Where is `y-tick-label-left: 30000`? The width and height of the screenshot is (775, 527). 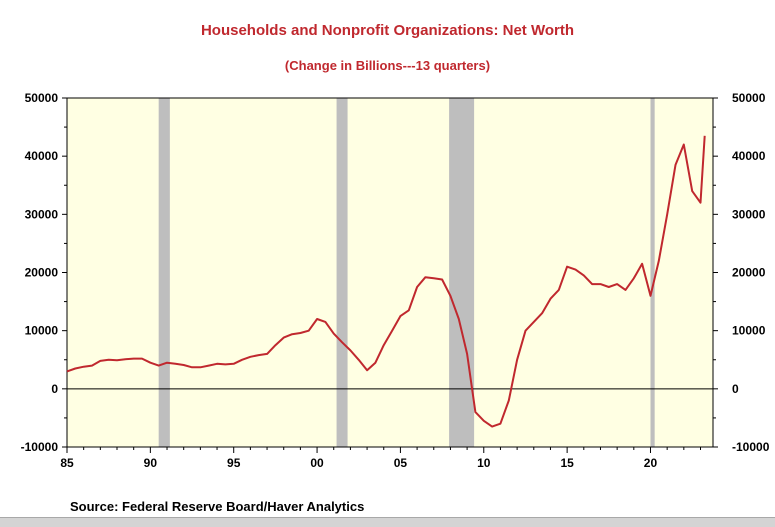 y-tick-label-left: 30000 is located at coordinates (42, 214).